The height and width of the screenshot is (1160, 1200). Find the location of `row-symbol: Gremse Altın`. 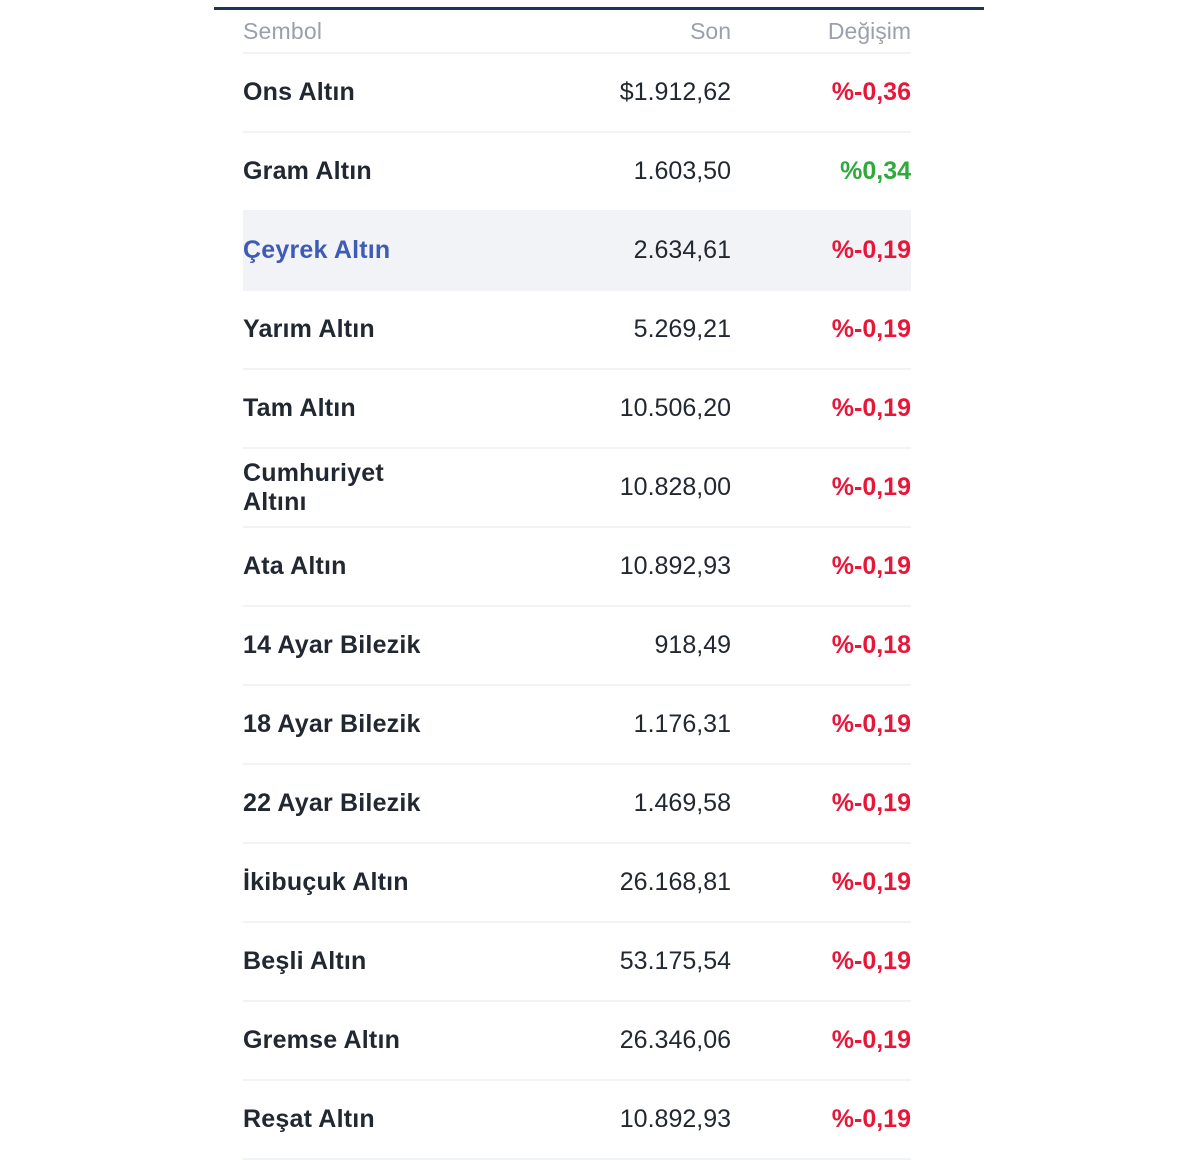

row-symbol: Gremse Altın is located at coordinates (322, 1040).